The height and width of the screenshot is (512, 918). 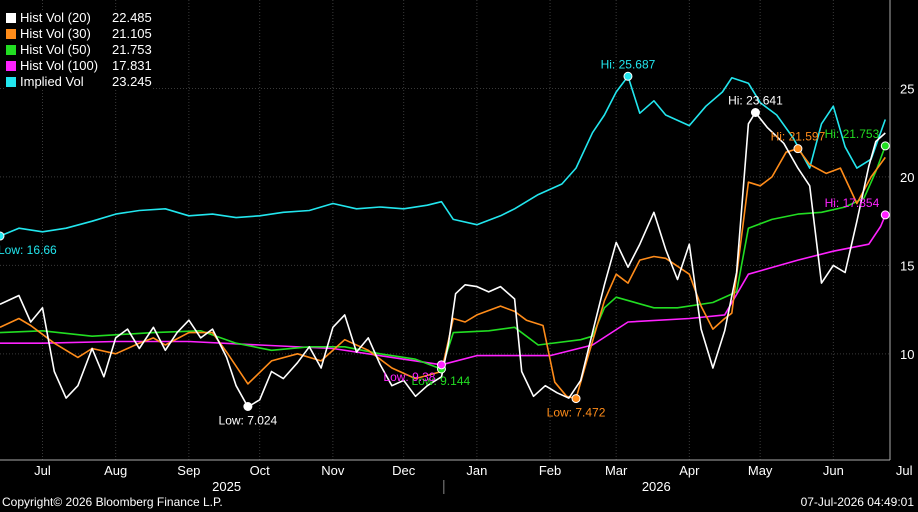 What do you see at coordinates (132, 65) in the screenshot?
I see `legend-value: 17.831` at bounding box center [132, 65].